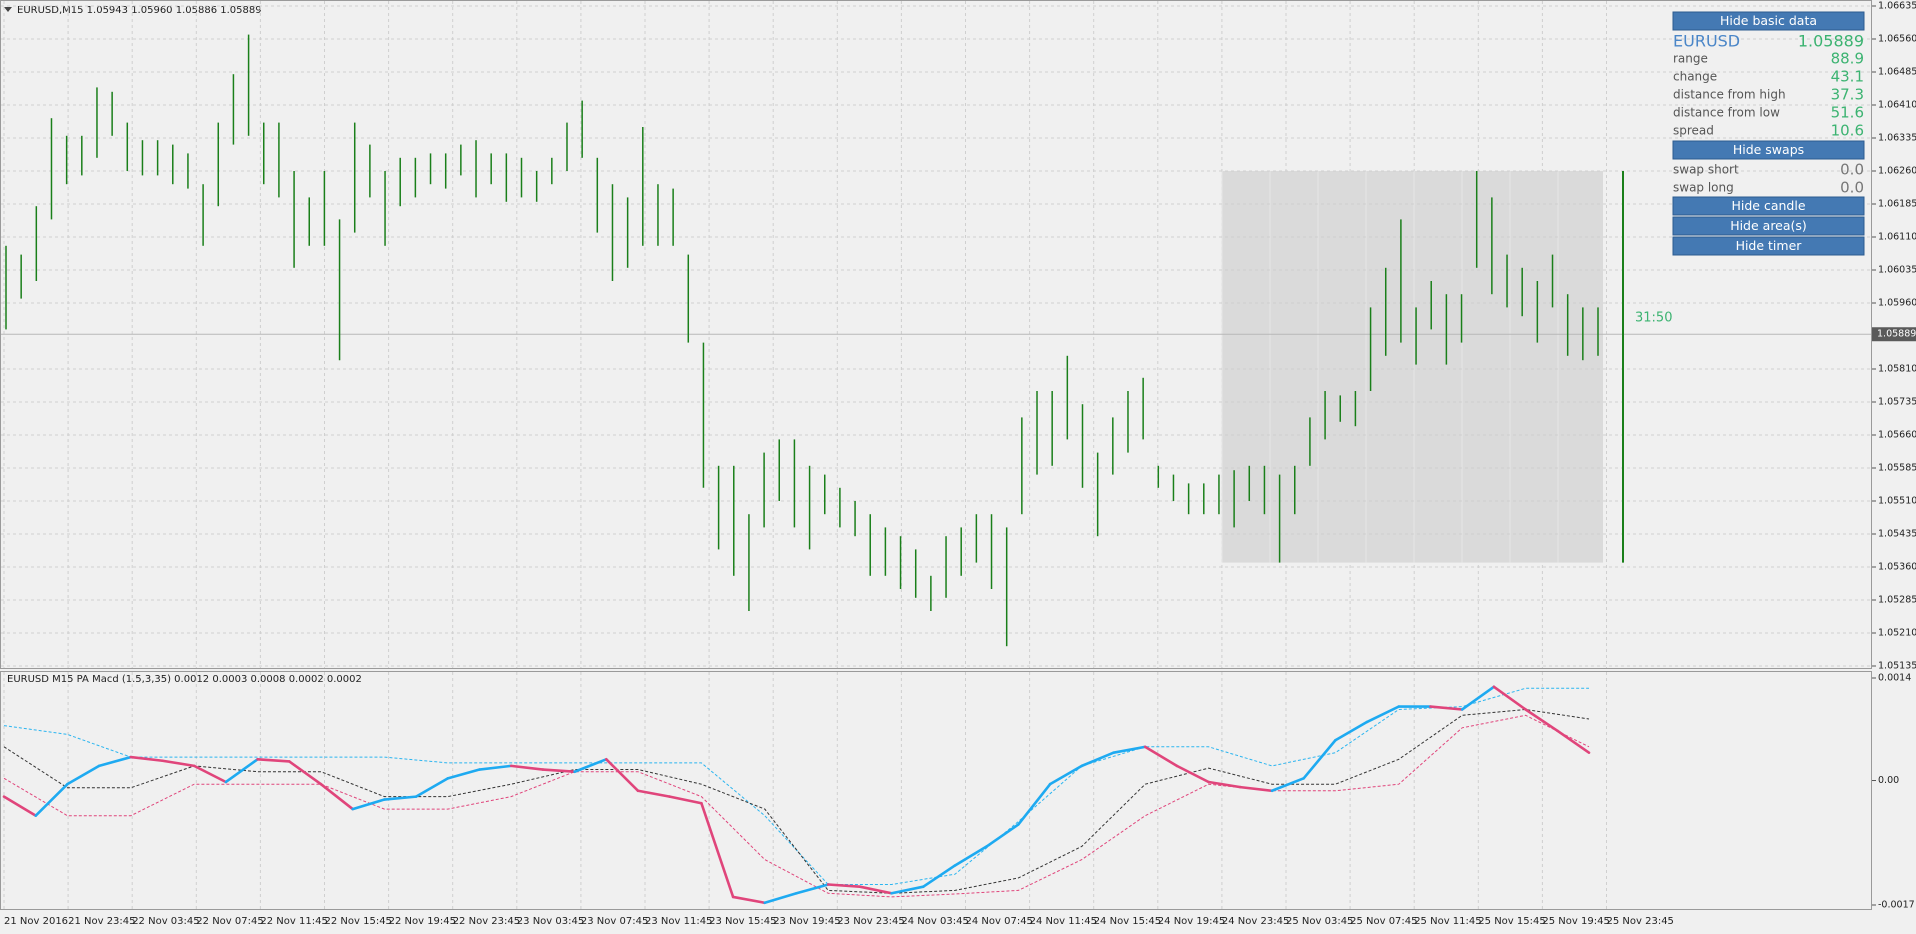 The width and height of the screenshot is (1916, 934). What do you see at coordinates (229, 921) in the screenshot?
I see `time-label: 22 Nov 07:45` at bounding box center [229, 921].